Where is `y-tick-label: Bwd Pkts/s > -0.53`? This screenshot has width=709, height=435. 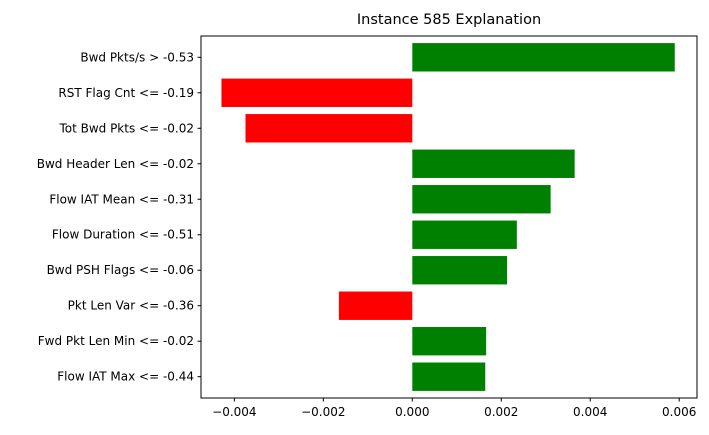
y-tick-label: Bwd Pkts/s > -0.53 is located at coordinates (137, 57).